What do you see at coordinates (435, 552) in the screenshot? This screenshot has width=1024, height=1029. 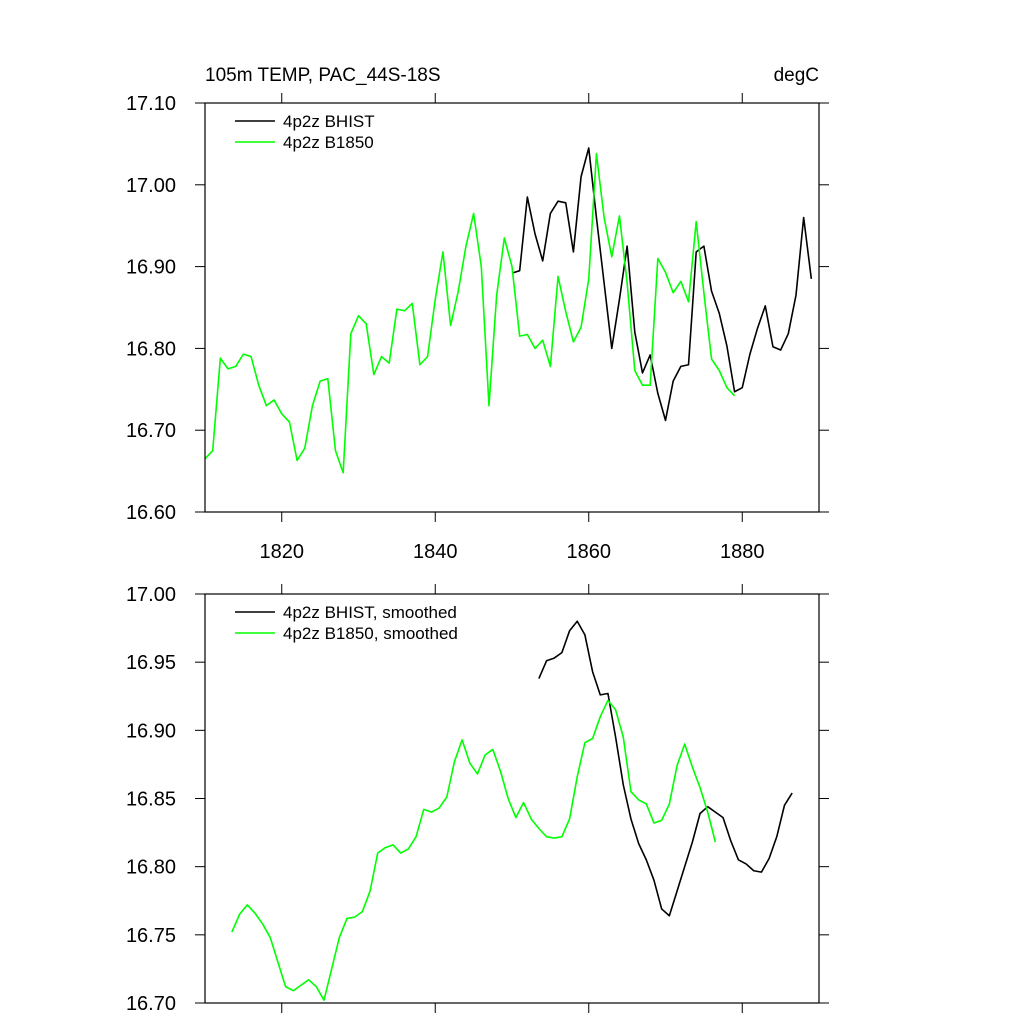 I see `x-tick-label: 1840` at bounding box center [435, 552].